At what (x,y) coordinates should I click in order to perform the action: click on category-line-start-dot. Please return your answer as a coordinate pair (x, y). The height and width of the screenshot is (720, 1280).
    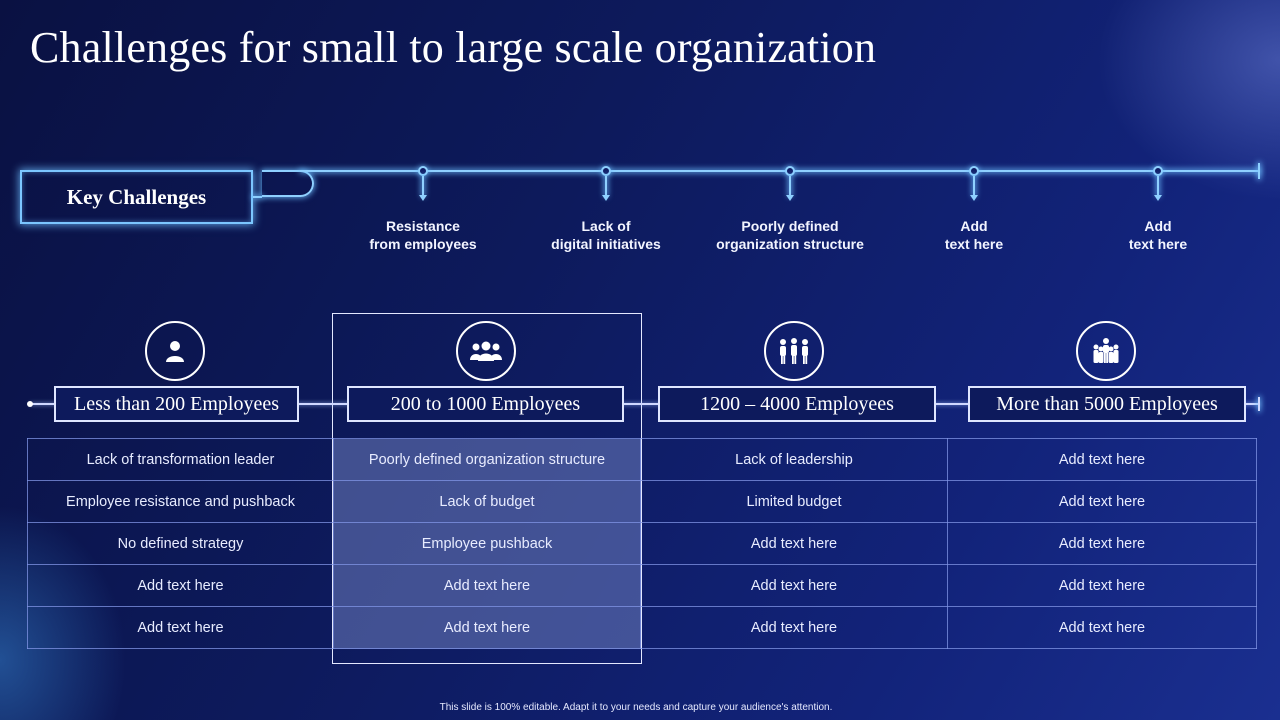
    Looking at the image, I should click on (30, 404).